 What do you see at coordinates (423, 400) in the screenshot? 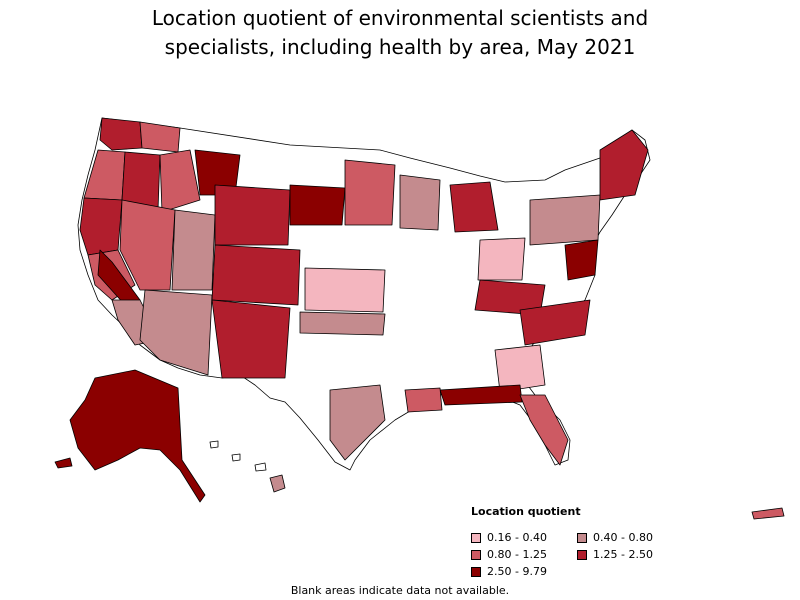
I see `region-louisiana` at bounding box center [423, 400].